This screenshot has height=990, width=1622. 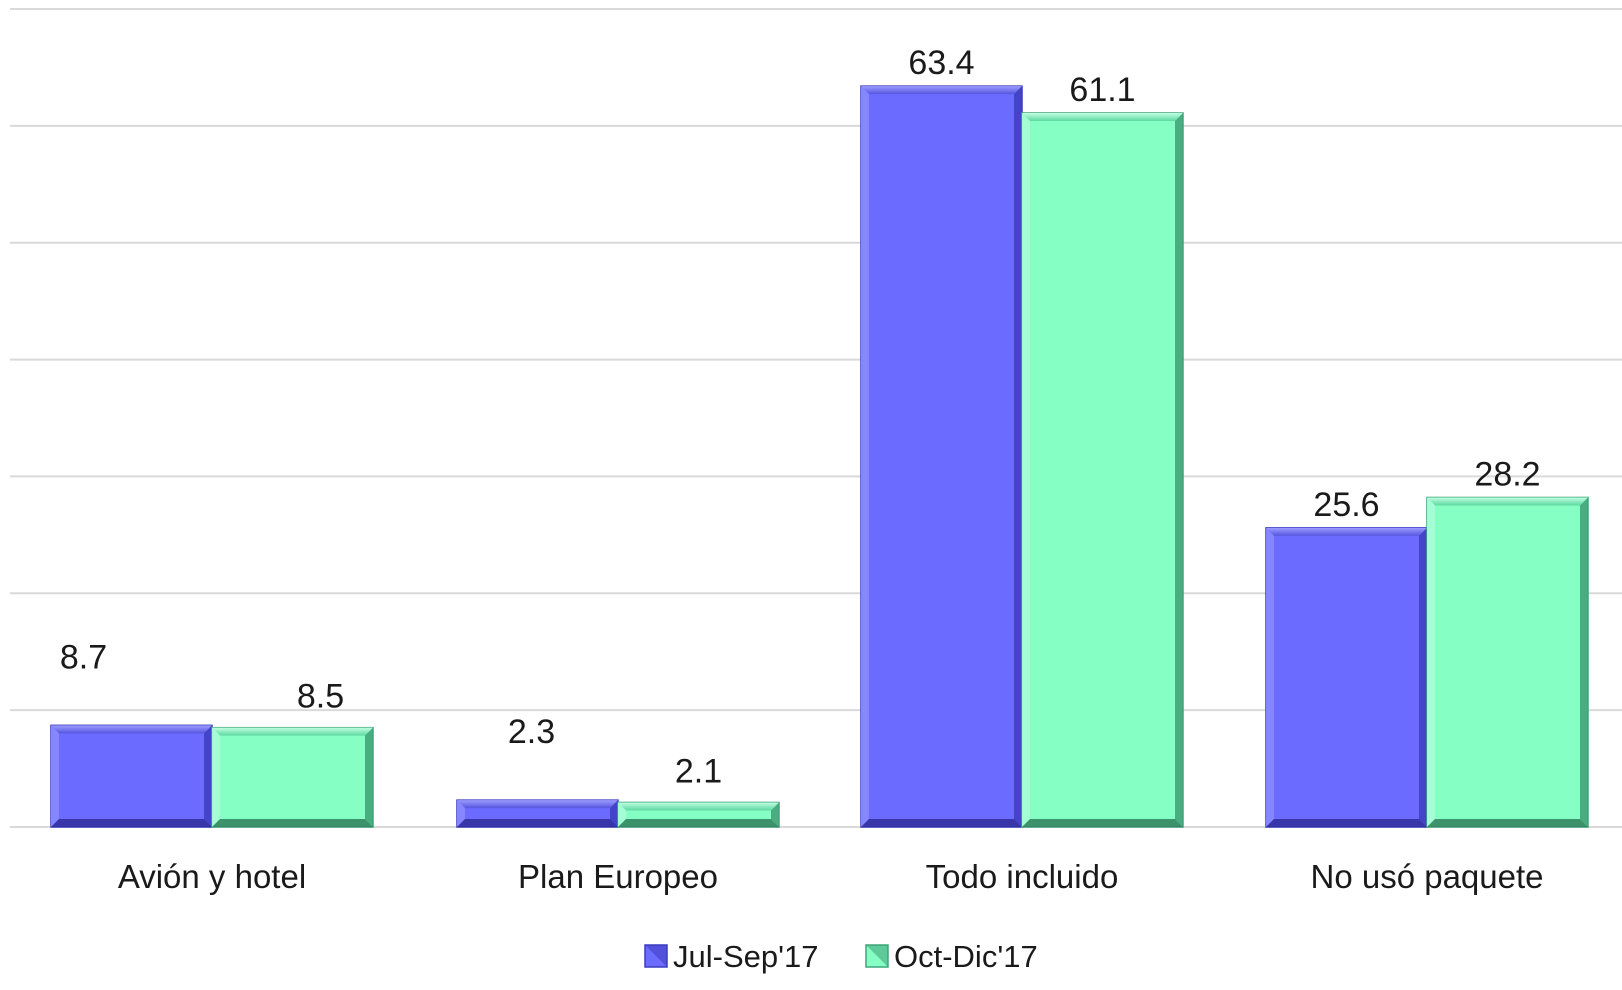 I want to click on data-label: 8.5, so click(x=320, y=697).